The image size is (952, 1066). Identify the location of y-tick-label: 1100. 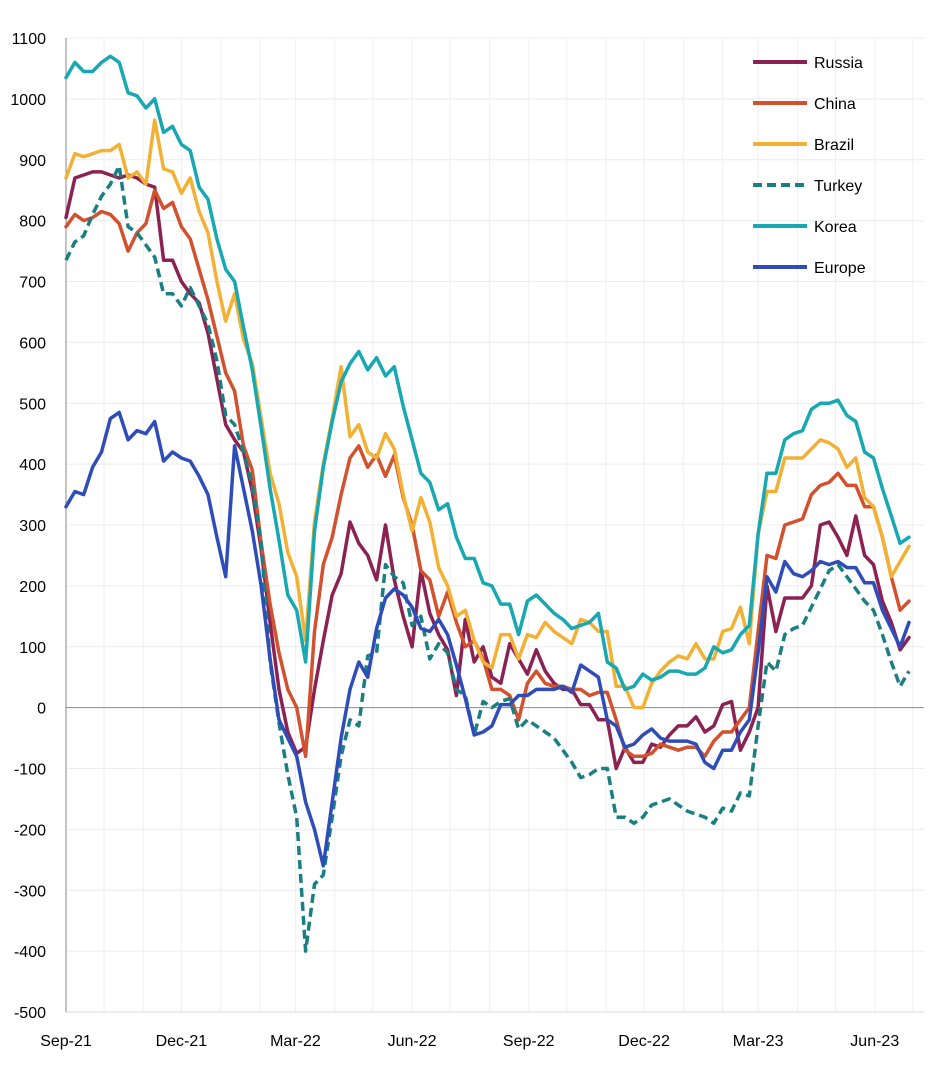
(29, 39).